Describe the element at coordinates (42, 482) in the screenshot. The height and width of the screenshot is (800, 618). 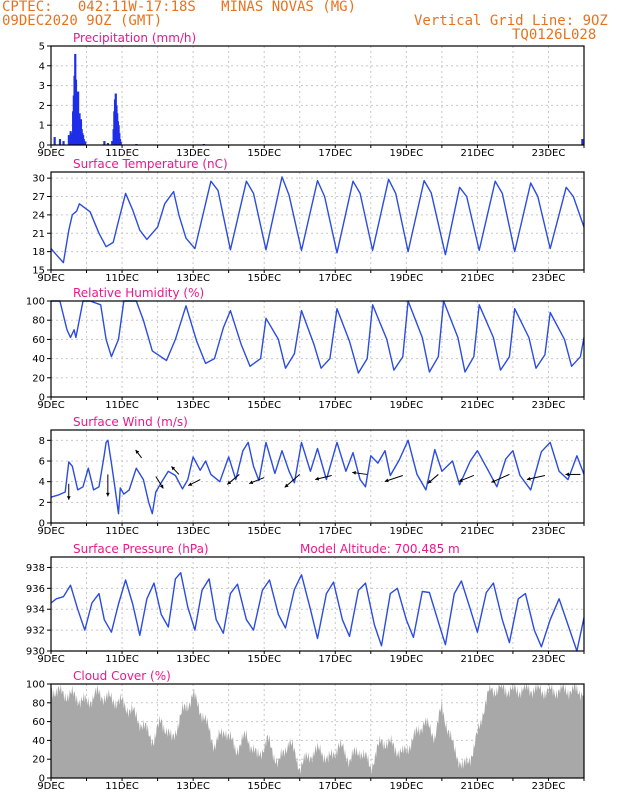
I see `wind-ytick-label: 4` at that location.